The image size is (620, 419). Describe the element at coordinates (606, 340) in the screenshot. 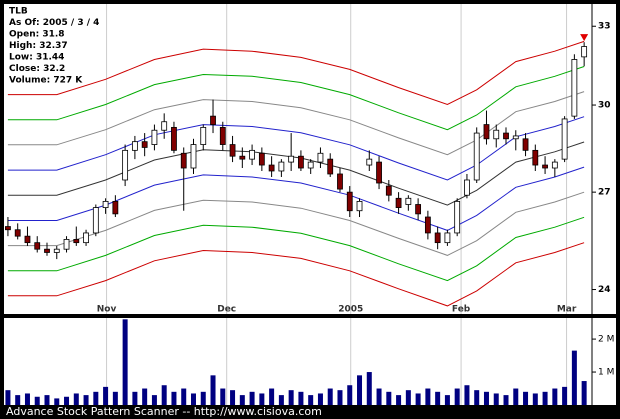

I see `y-tick-label: 2 M` at that location.